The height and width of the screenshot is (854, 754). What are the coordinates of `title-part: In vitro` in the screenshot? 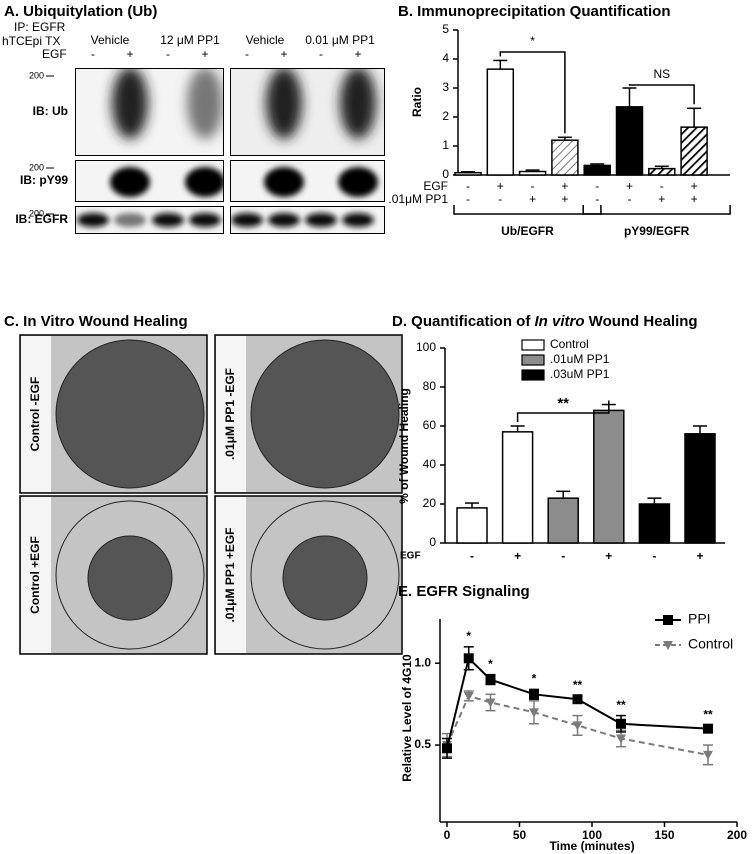 It's located at (560, 321).